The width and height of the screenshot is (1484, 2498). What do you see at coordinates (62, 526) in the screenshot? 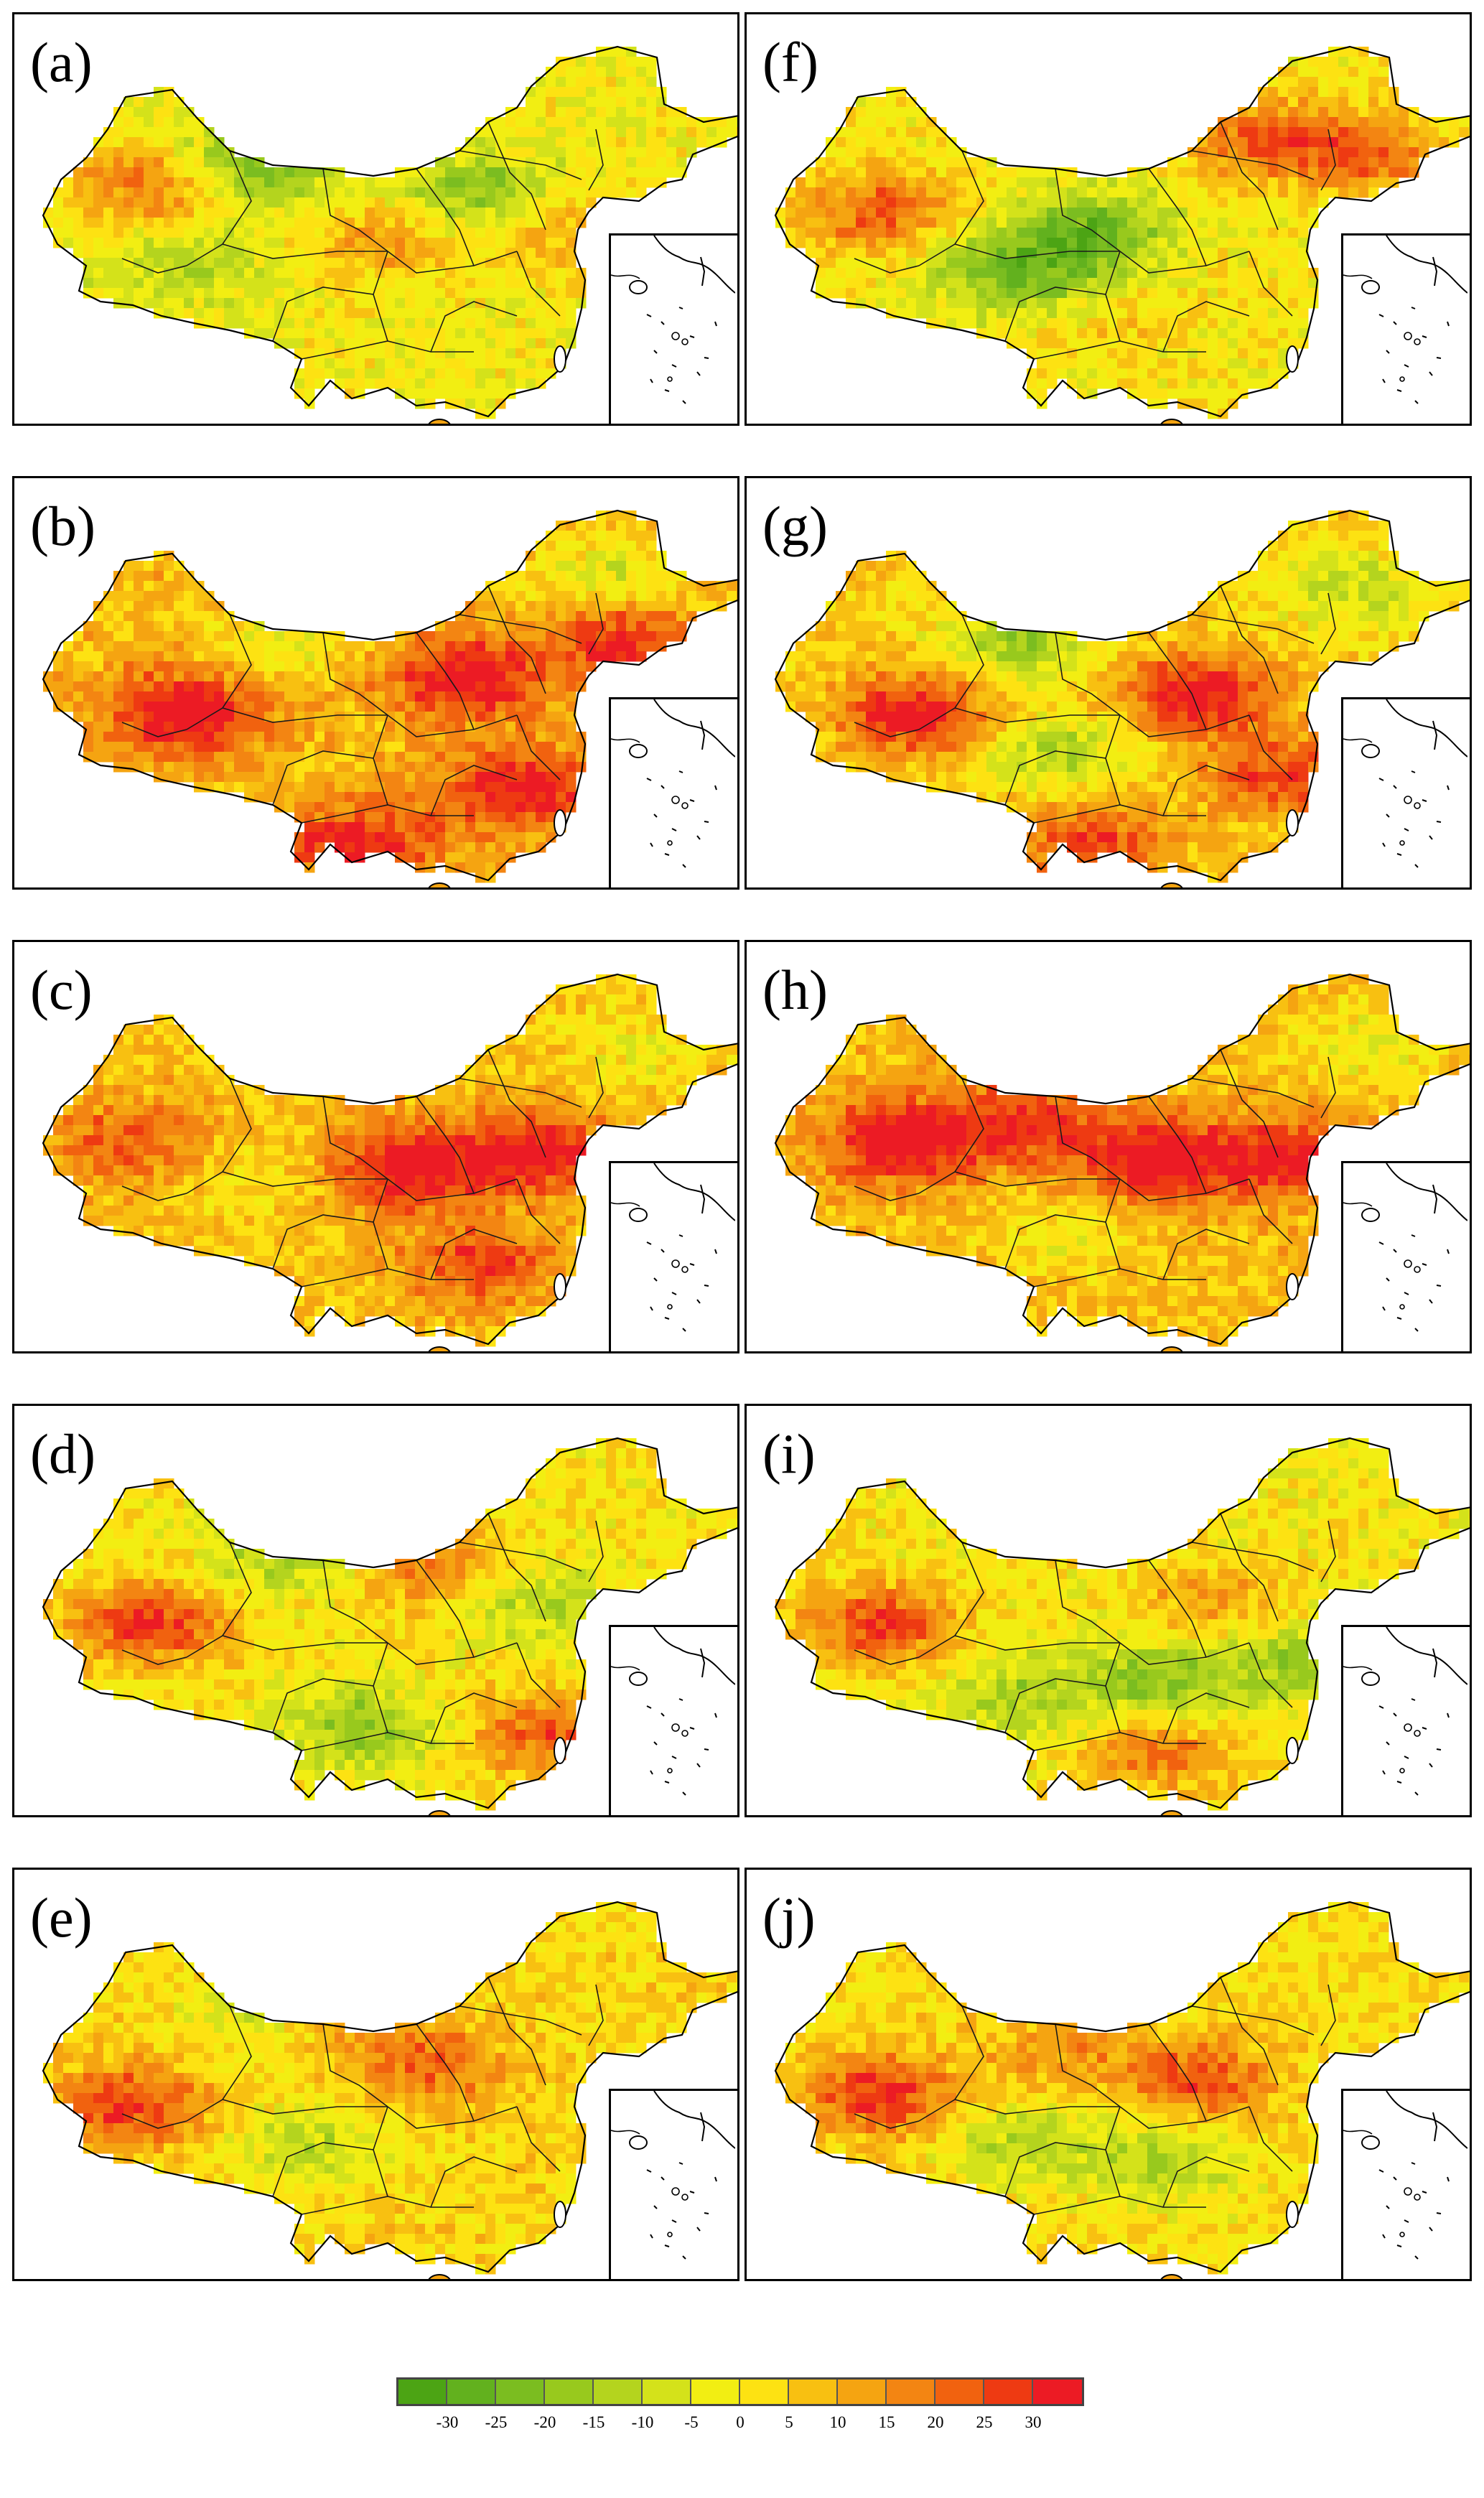
I see `panel-label: (b)` at bounding box center [62, 526].